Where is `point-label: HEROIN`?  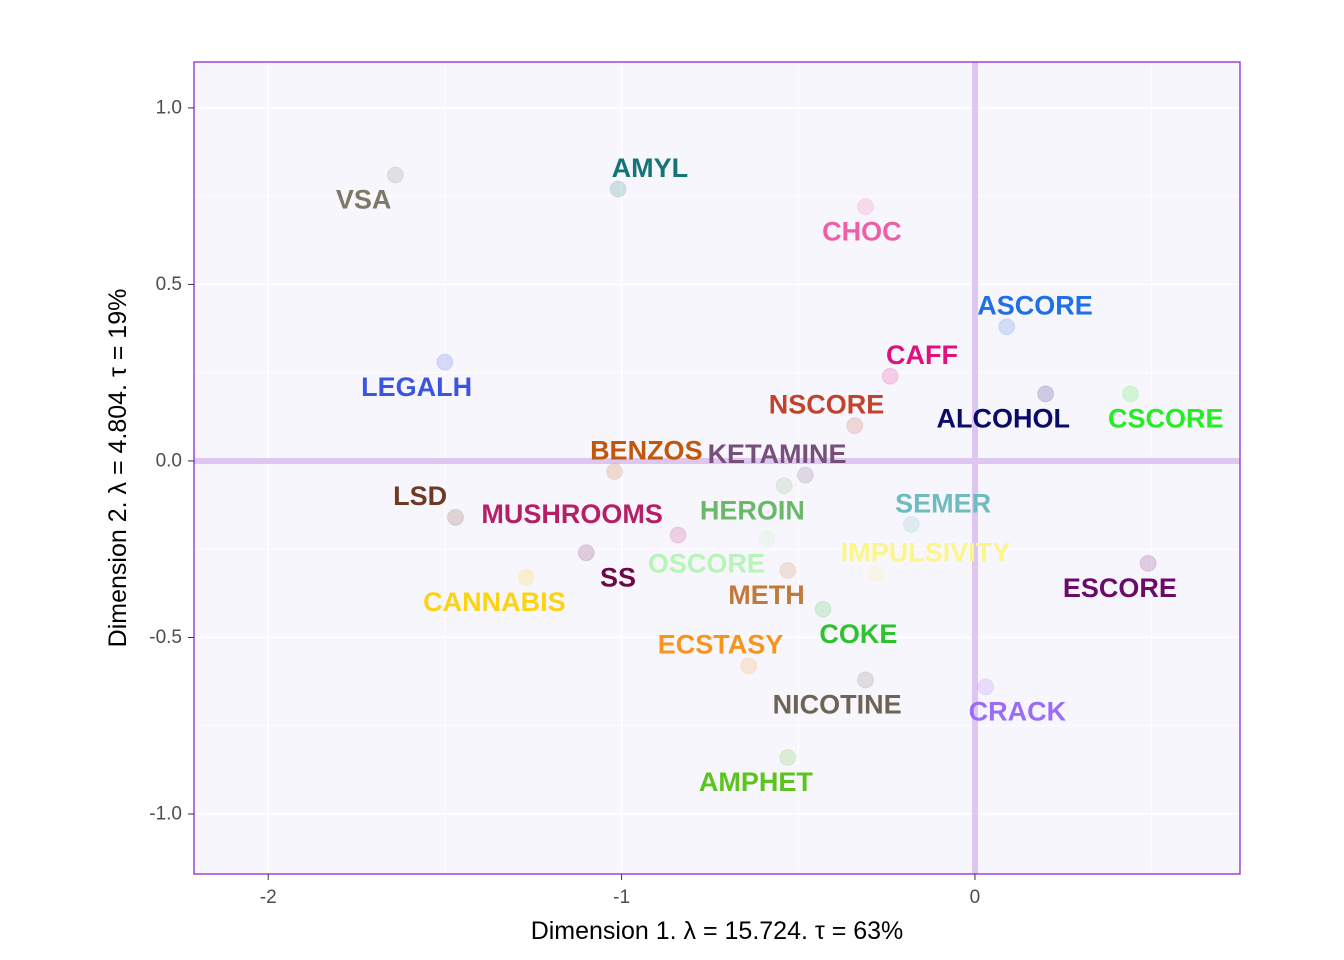 point-label: HEROIN is located at coordinates (752, 510).